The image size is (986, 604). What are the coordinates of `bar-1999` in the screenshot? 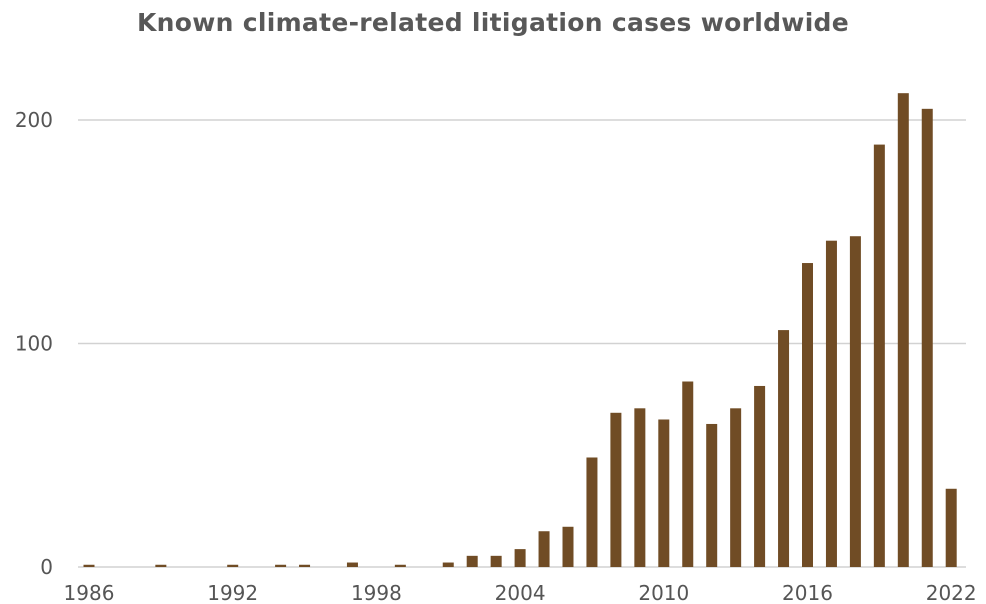 It's located at (400, 565).